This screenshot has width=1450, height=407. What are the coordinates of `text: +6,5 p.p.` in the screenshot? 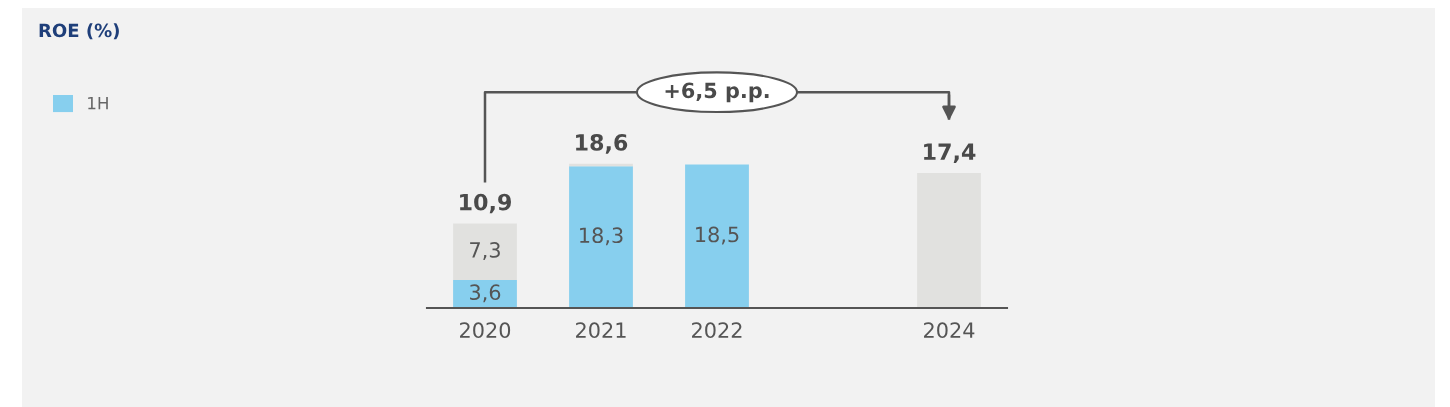 It's located at (717, 92).